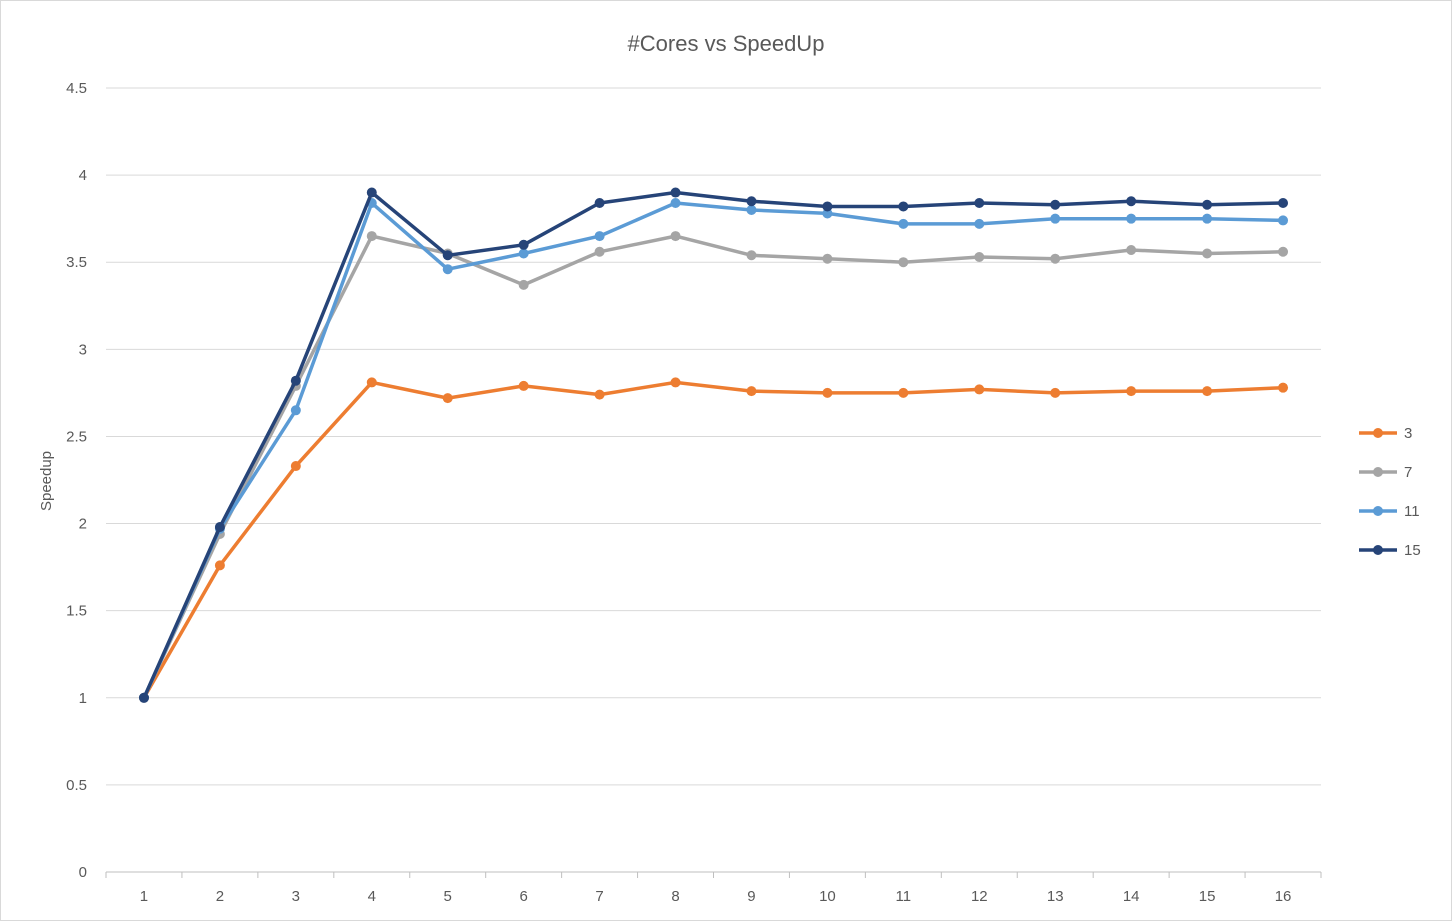 This screenshot has height=921, width=1452. What do you see at coordinates (979, 896) in the screenshot?
I see `x-tick-label: 12` at bounding box center [979, 896].